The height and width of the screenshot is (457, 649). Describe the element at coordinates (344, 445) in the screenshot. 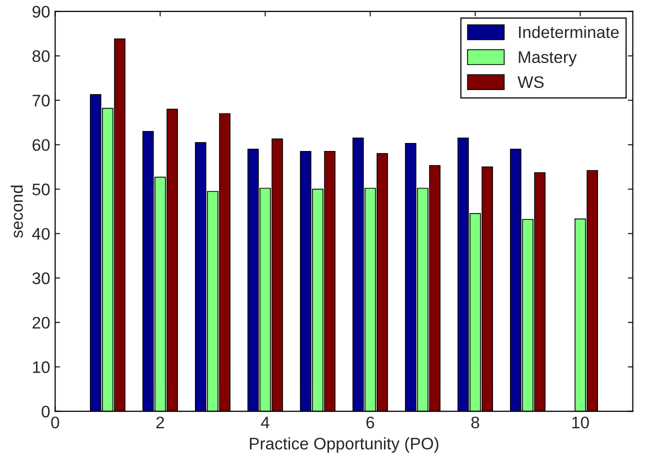

I see `x-axis-title: Practice Opportunity (PO)` at that location.